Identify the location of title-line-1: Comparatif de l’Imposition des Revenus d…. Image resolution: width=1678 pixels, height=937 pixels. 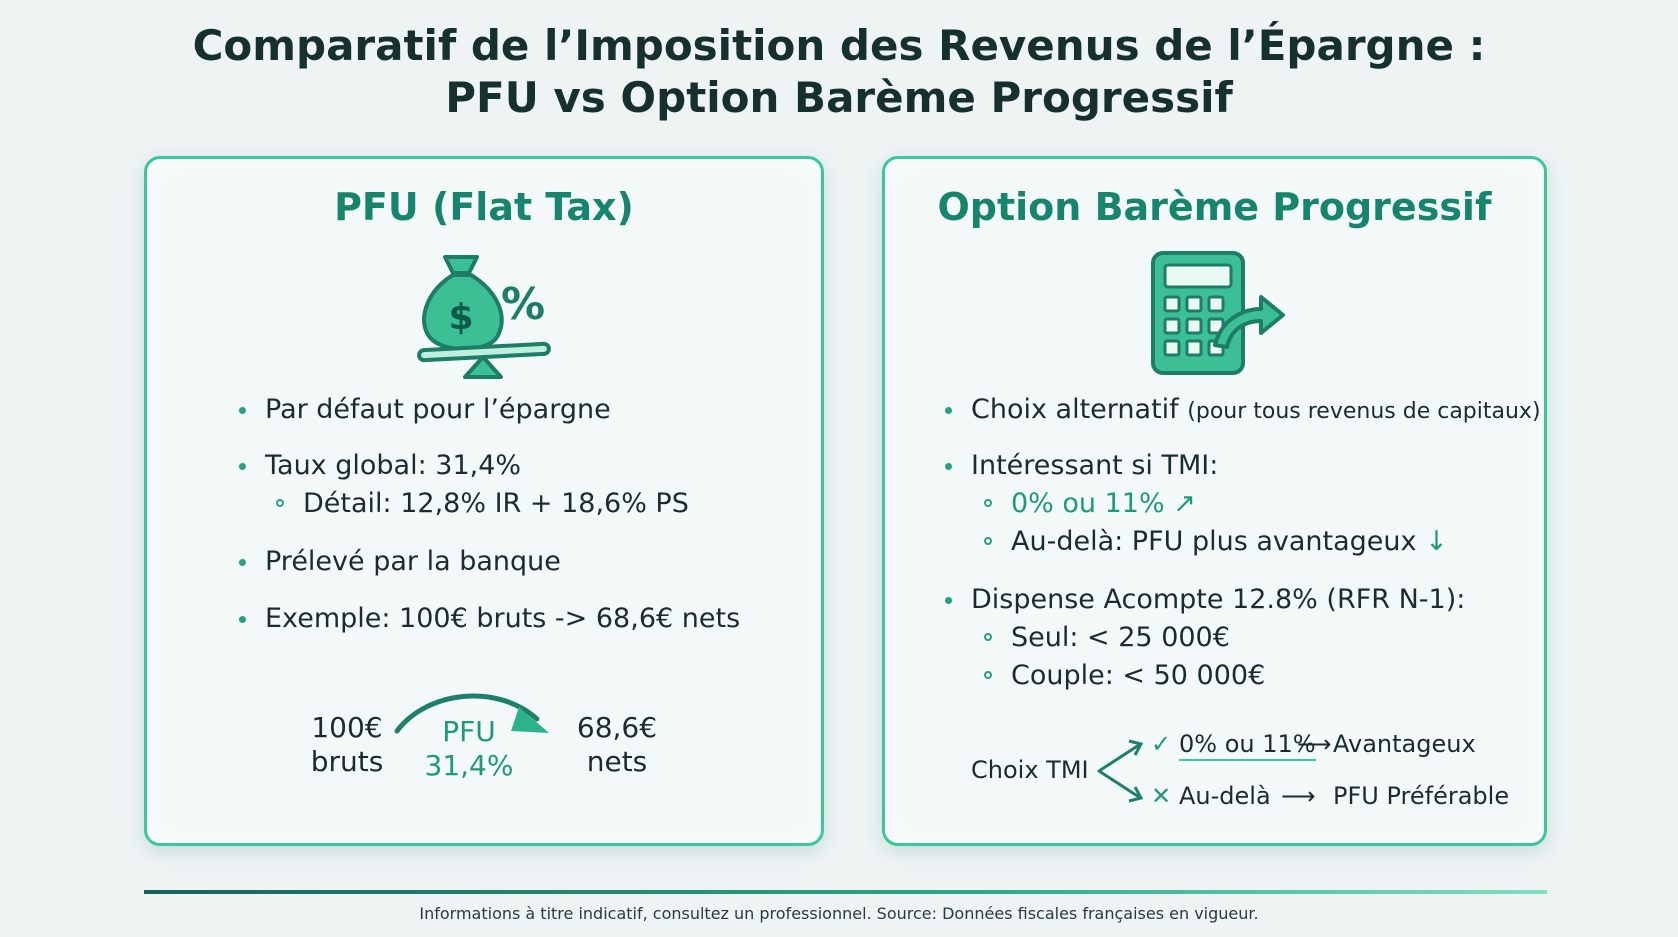
(839, 45).